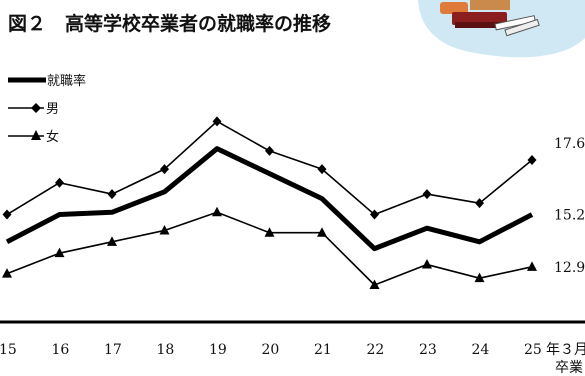 The width and height of the screenshot is (585, 376). Describe the element at coordinates (376, 350) in the screenshot. I see `x-tick-label: 22` at that location.